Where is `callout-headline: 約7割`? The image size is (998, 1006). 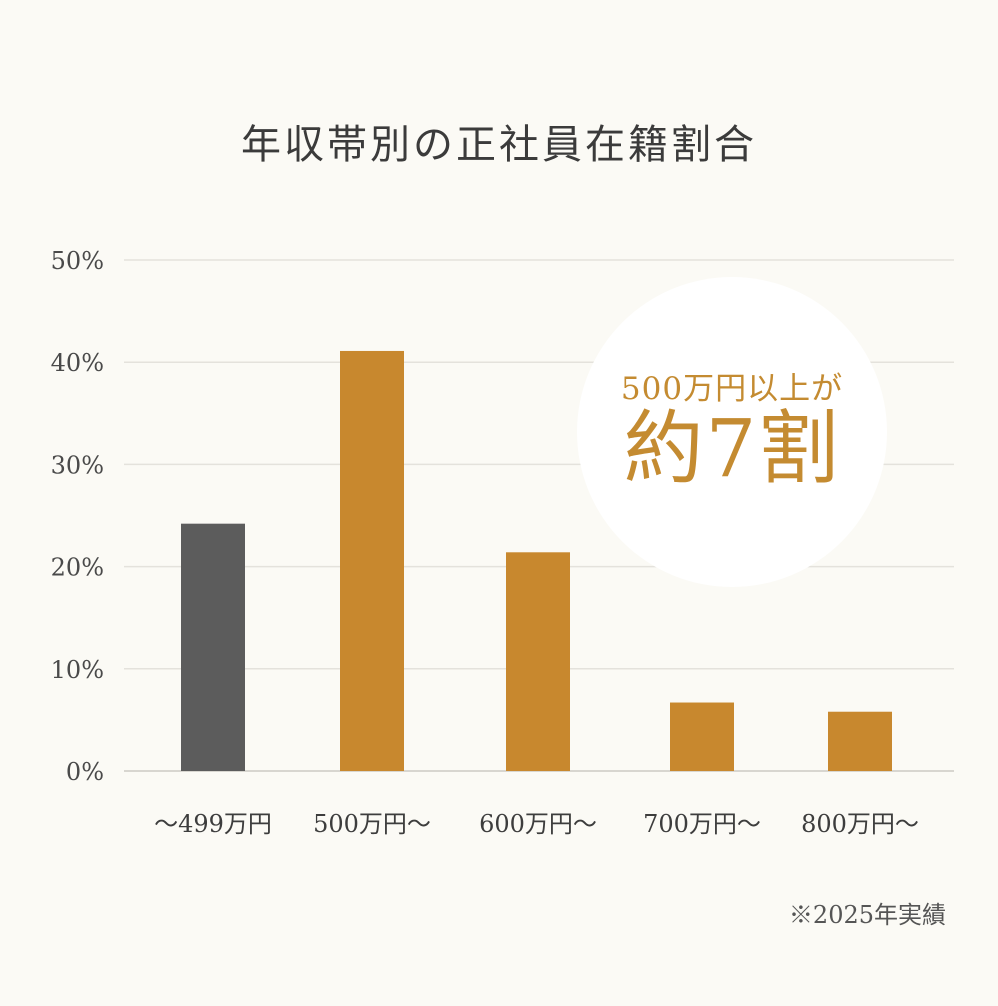
callout-headline: 約7割 is located at coordinates (732, 448).